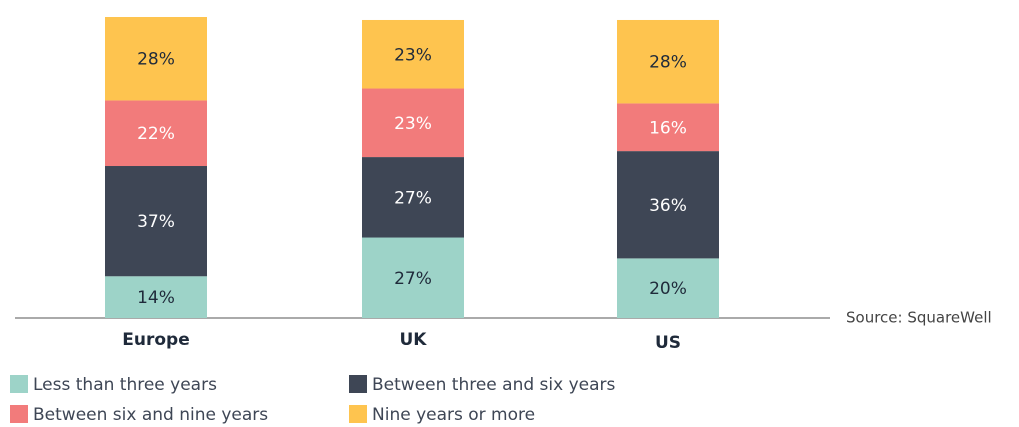 This screenshot has height=427, width=1019. What do you see at coordinates (155, 340) in the screenshot?
I see `x-tick-label: Europe` at bounding box center [155, 340].